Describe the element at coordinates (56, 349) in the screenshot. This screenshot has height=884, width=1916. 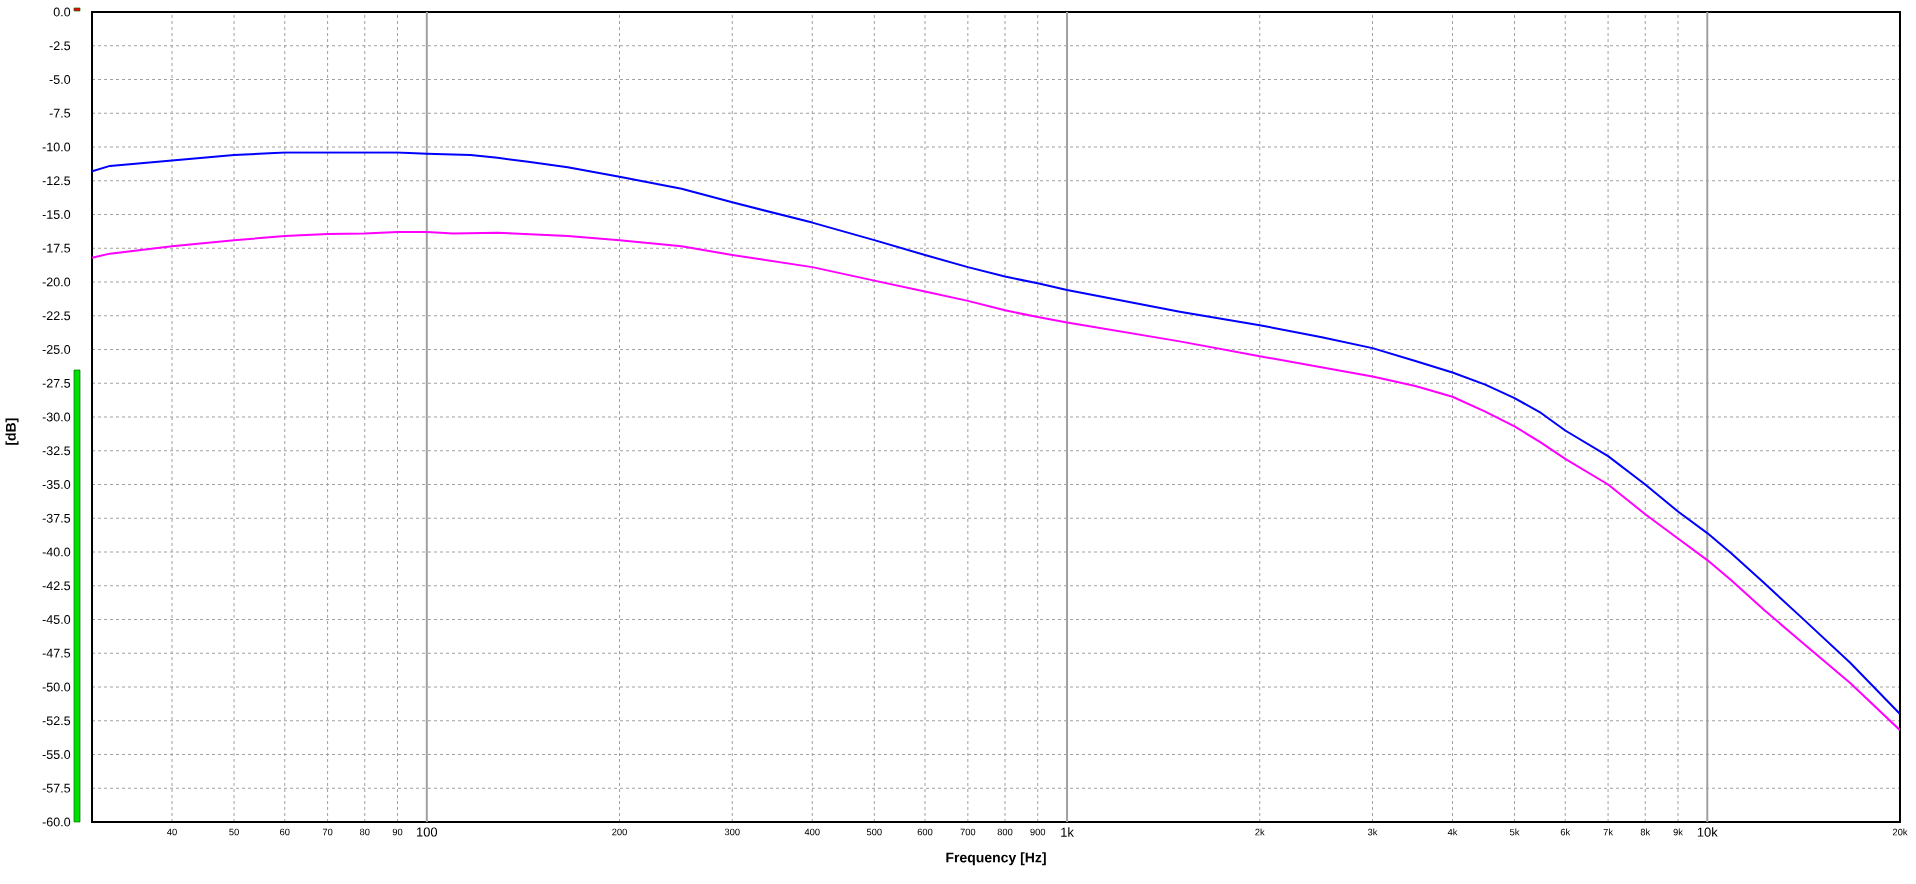
I see `y-tick-label: -25.0` at that location.